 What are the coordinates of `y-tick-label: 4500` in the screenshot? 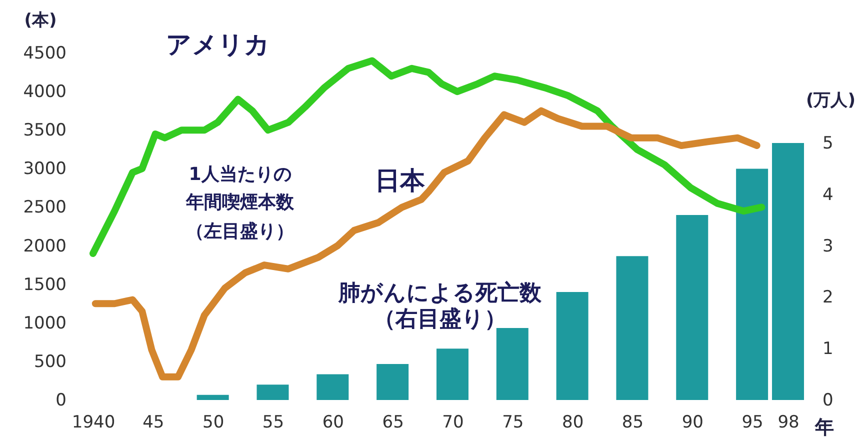 It's located at (44, 54).